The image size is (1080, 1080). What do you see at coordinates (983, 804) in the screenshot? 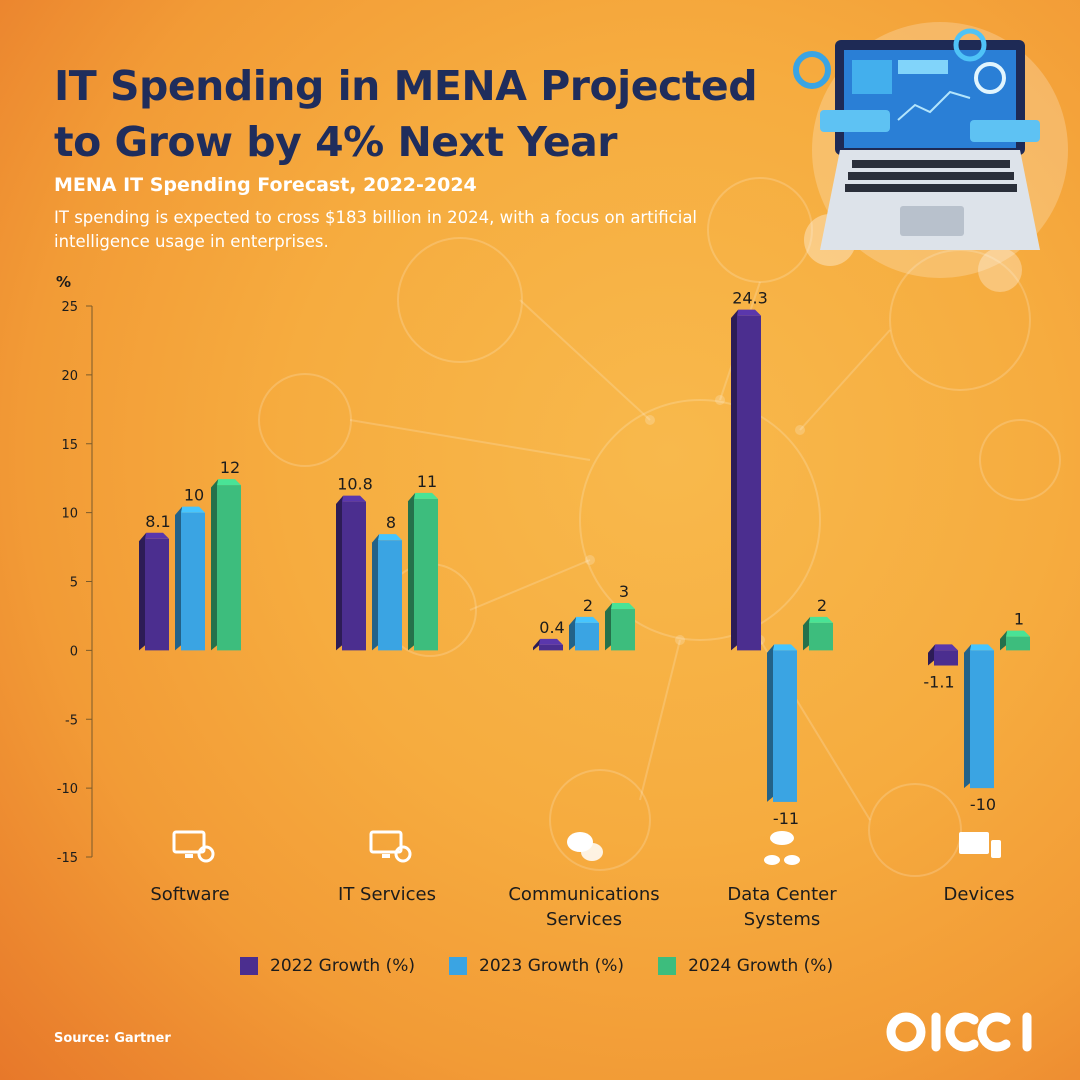
I see `bar-value-label: -10` at bounding box center [983, 804].